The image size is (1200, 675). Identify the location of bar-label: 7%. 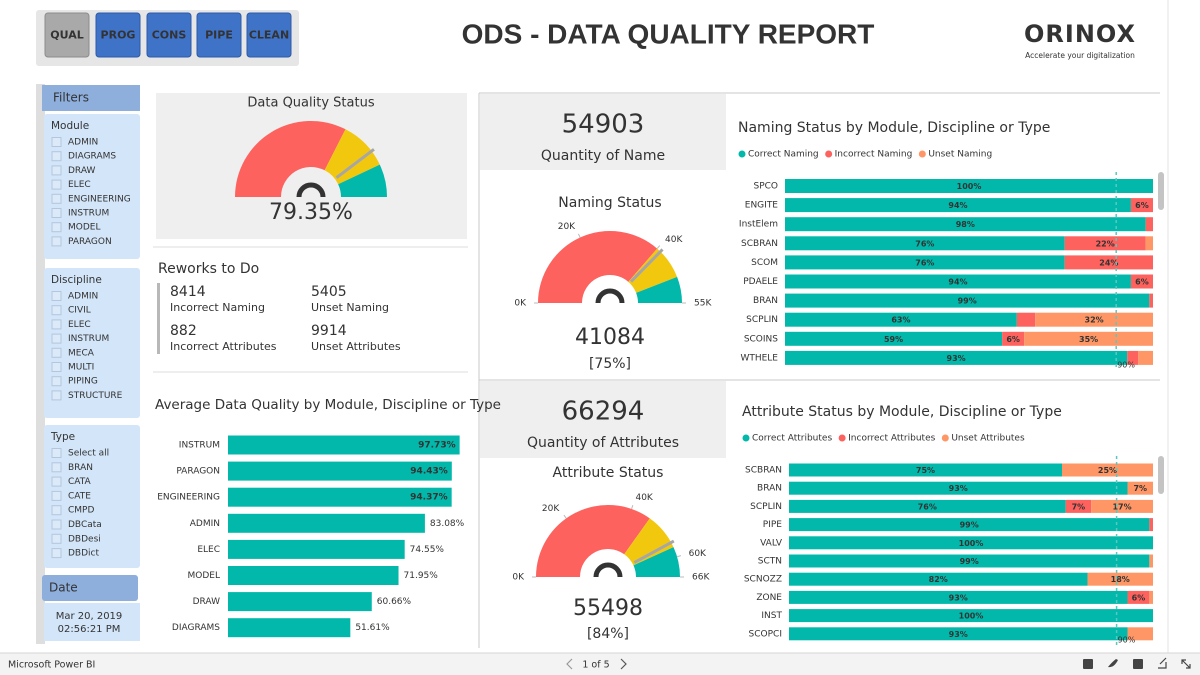
(1140, 488).